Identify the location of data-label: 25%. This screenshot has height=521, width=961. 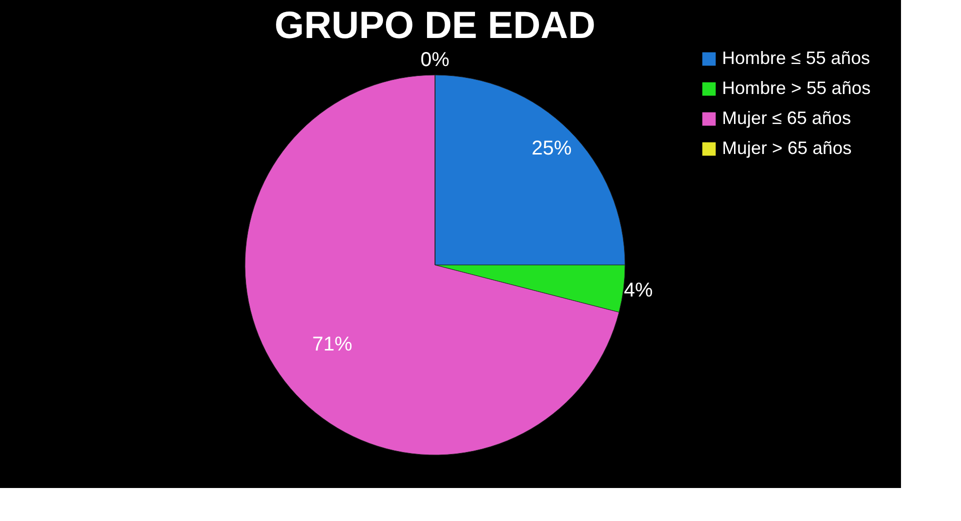
(552, 148).